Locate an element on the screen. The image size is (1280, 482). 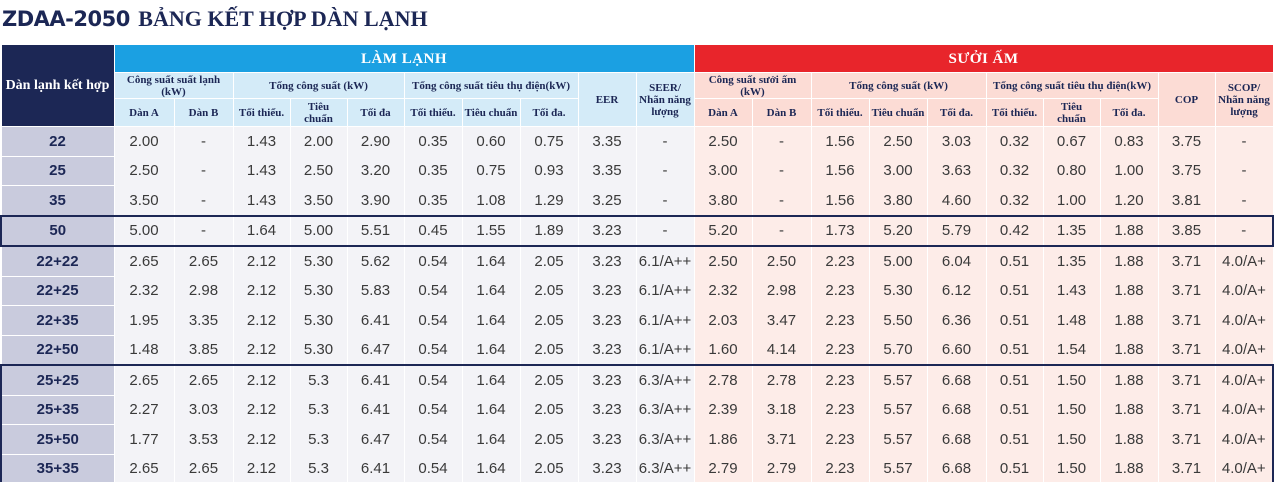
cell: 3.03 is located at coordinates (956, 141).